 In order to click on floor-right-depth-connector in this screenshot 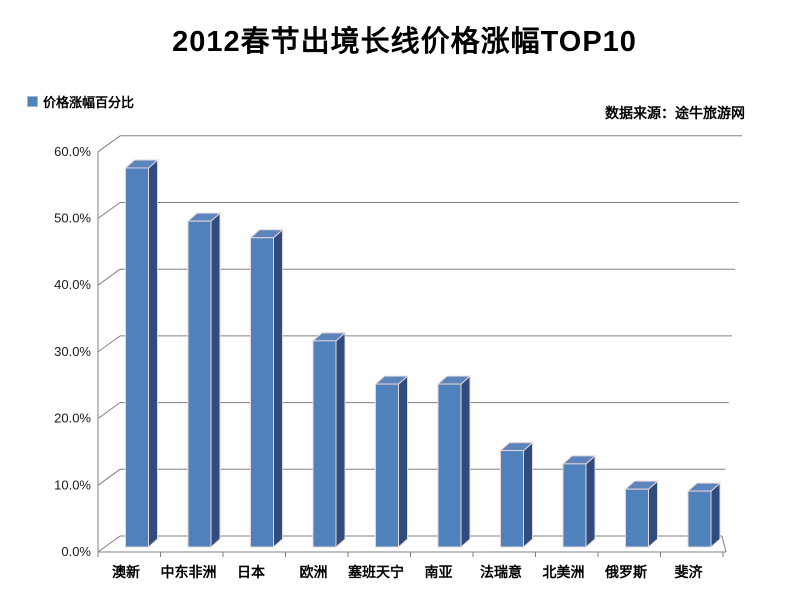, I will do `click(724, 544)`.